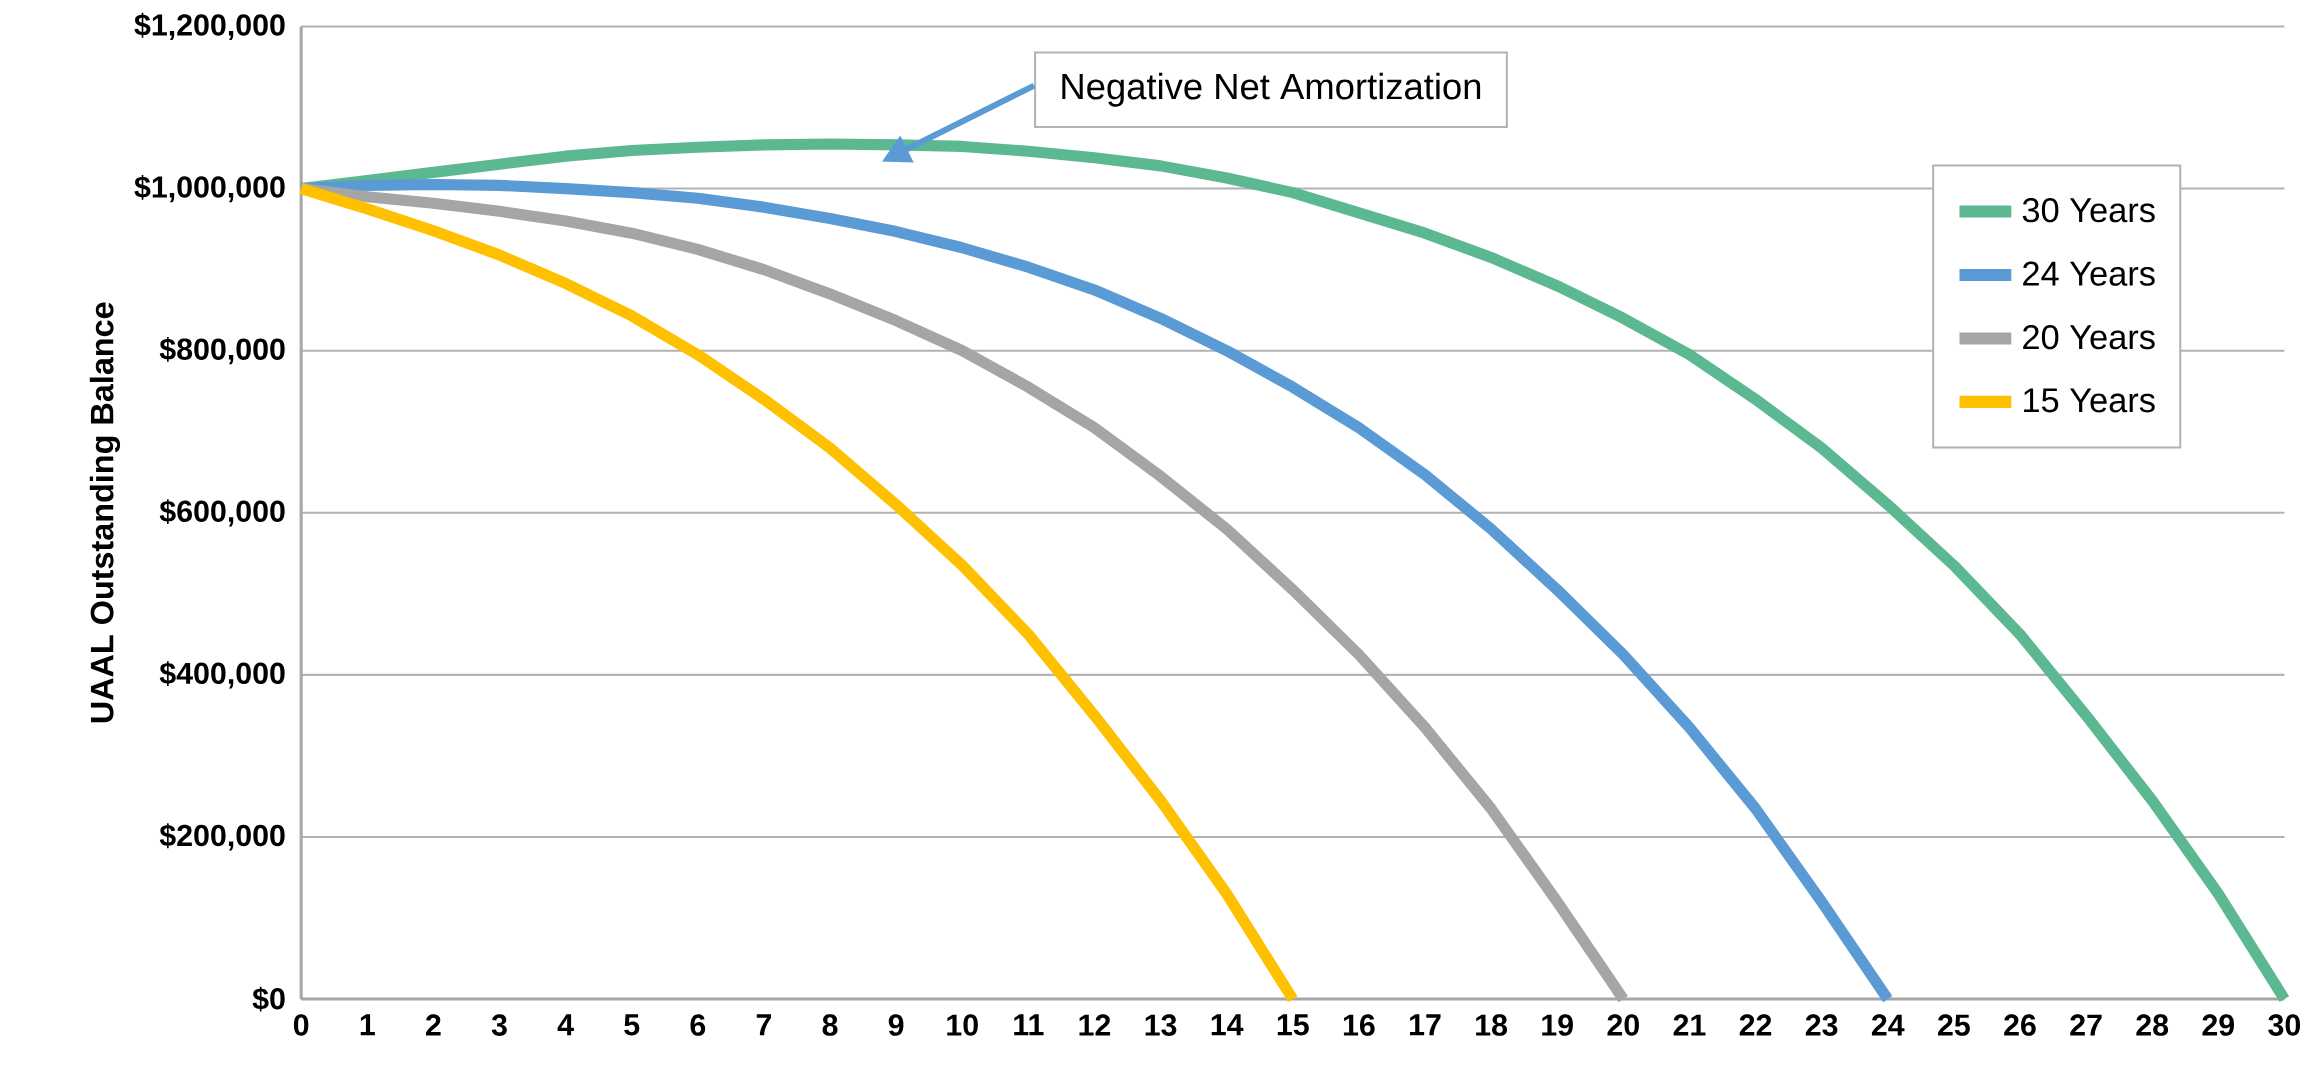 Image resolution: width=2308 pixels, height=1077 pixels. Describe the element at coordinates (1492, 1025) in the screenshot. I see `x-tick-label: 18` at that location.